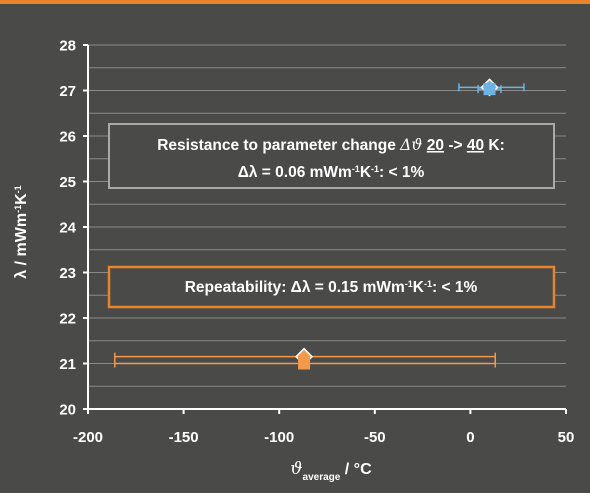  I want to click on y-tick-label: 21, so click(67, 364).